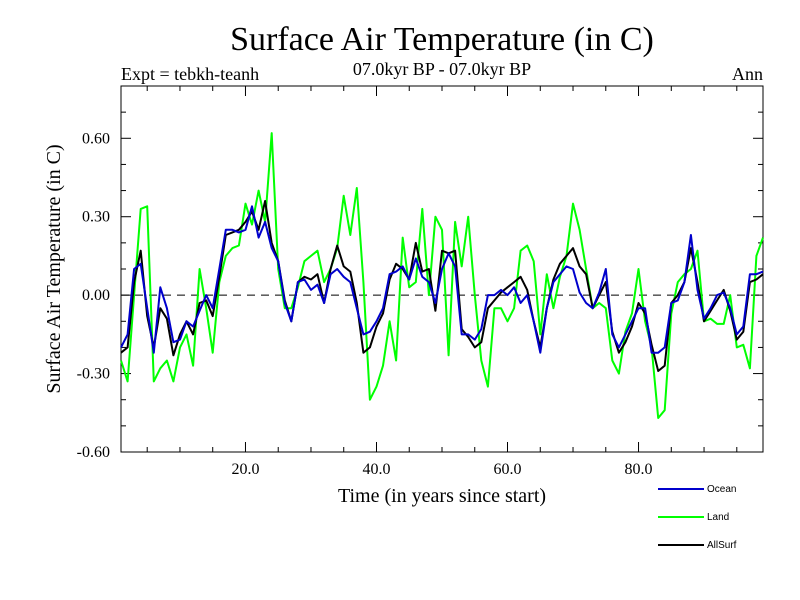  Describe the element at coordinates (442, 39) in the screenshot. I see `chart-title: Surface Air Temperature (in C)` at that location.